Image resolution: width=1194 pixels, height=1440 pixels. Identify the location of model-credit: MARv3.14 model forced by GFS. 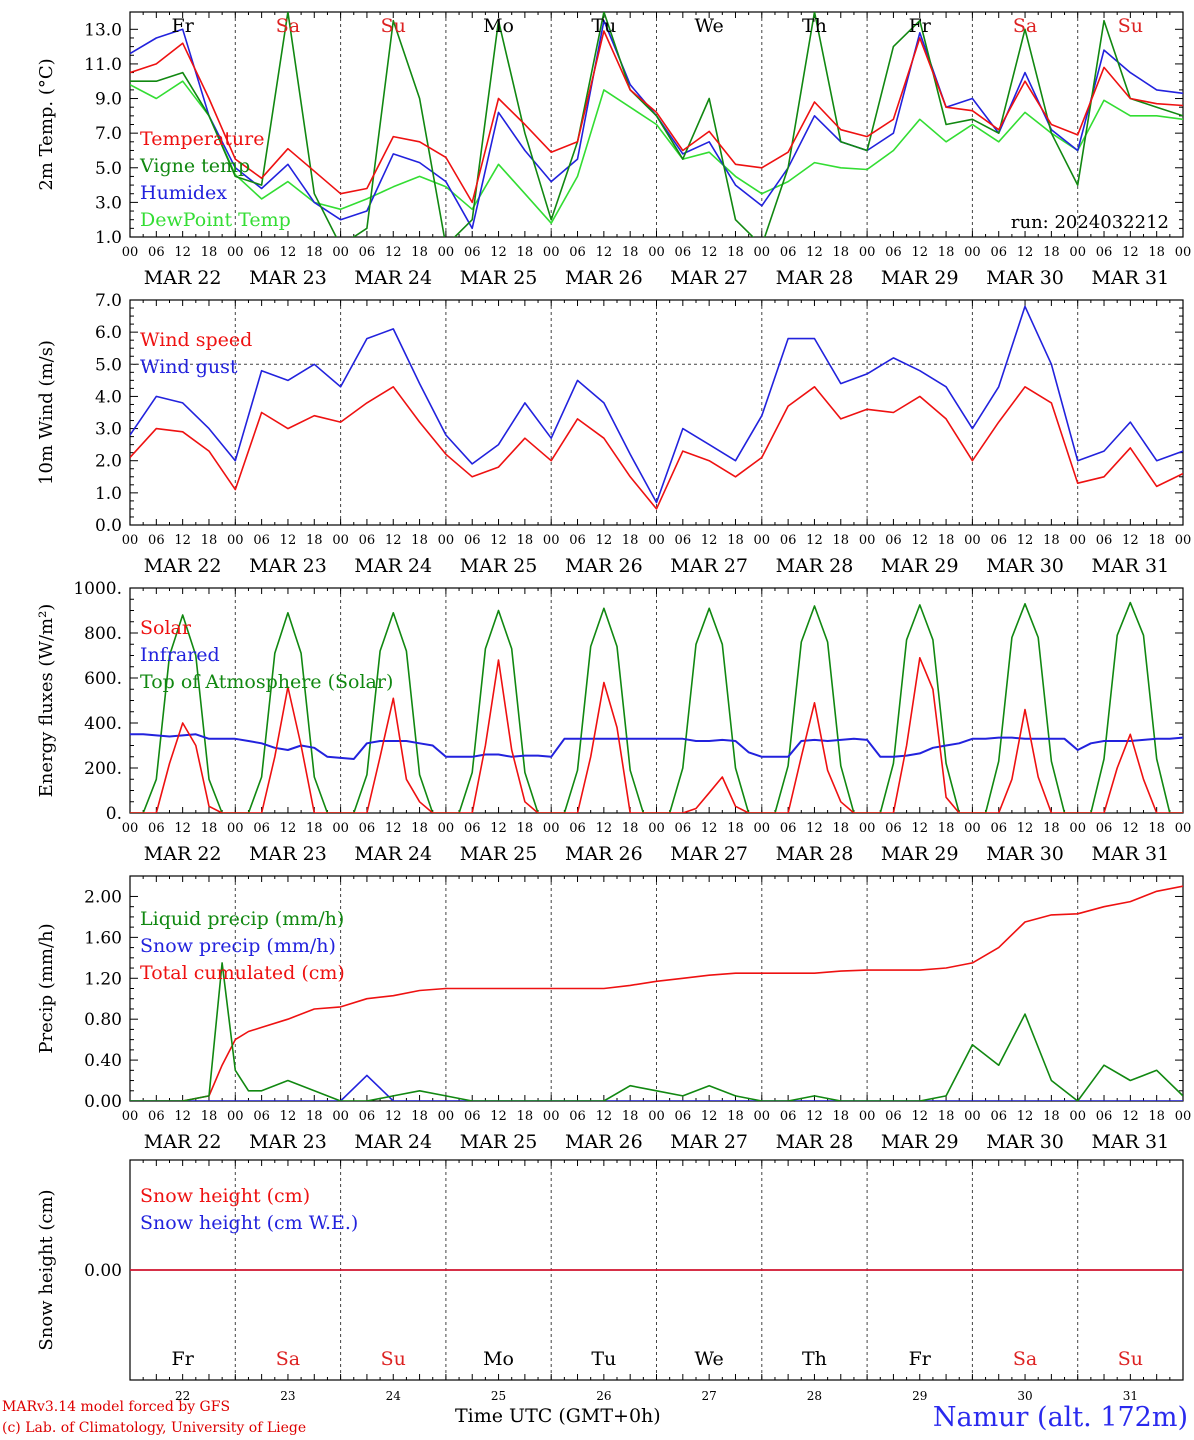
(116, 1407).